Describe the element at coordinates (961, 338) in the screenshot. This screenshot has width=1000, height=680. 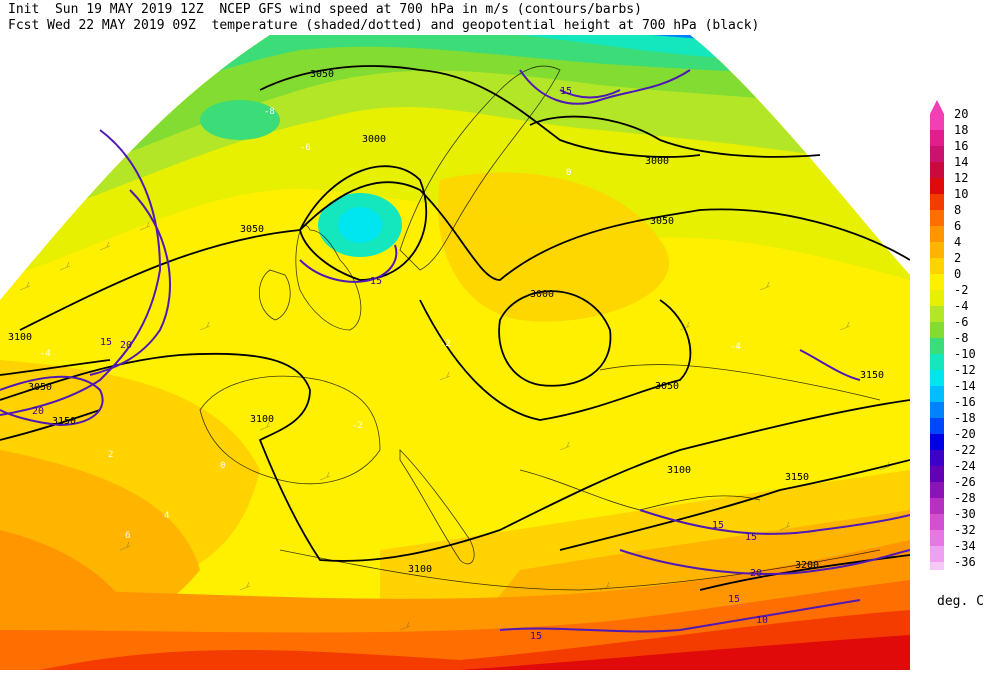
I see `legend-label: -8` at that location.